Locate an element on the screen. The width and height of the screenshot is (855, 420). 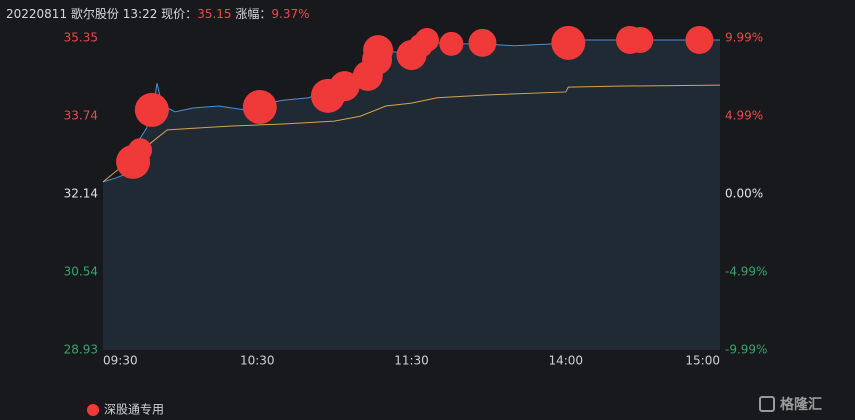
y-tick-label: 30.54 is located at coordinates (81, 271).